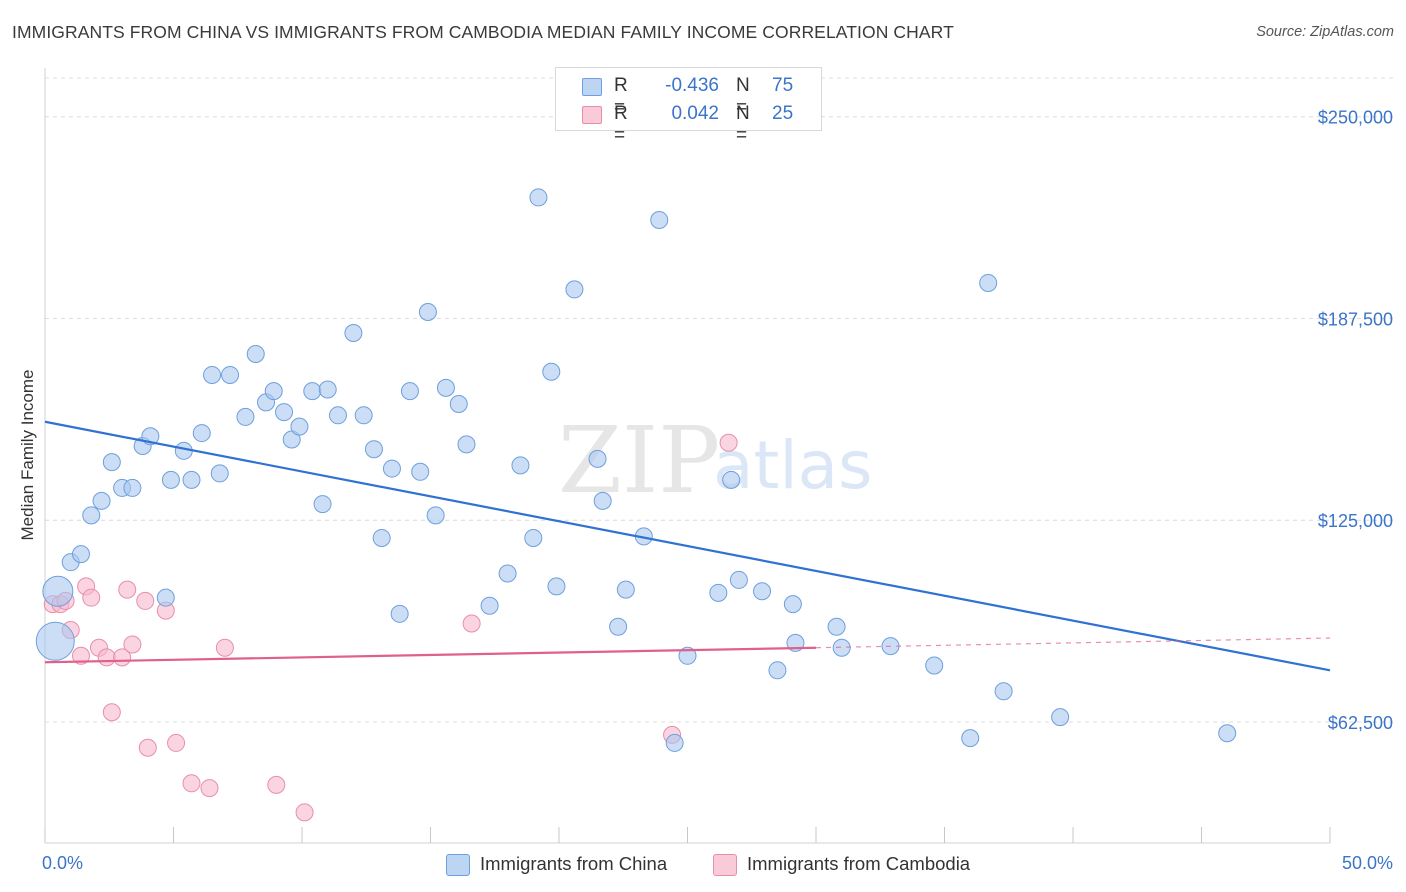 The width and height of the screenshot is (1406, 892). Describe the element at coordinates (458, 865) in the screenshot. I see `china-legend-swatch` at that location.